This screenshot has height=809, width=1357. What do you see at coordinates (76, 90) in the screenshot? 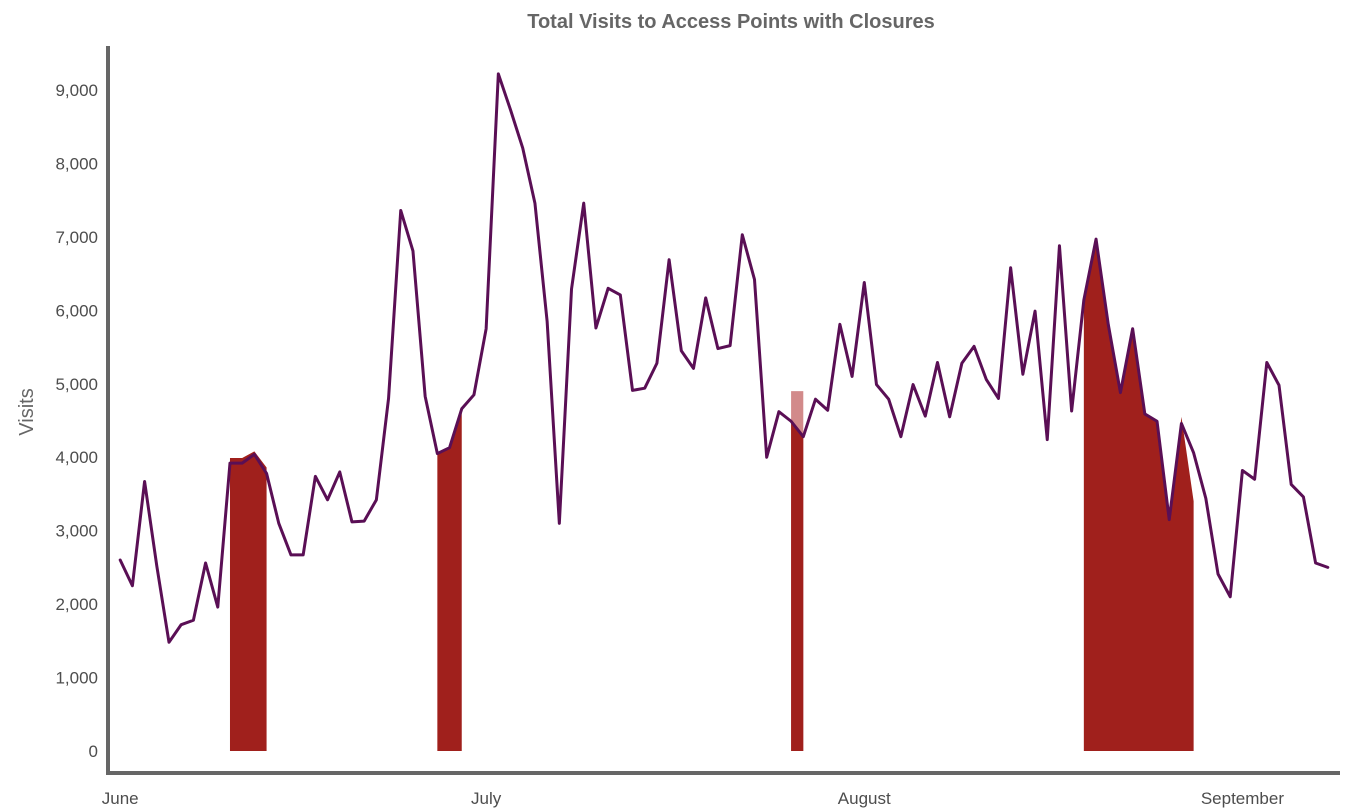
I see `y-tick-label: 9,000` at bounding box center [76, 90].